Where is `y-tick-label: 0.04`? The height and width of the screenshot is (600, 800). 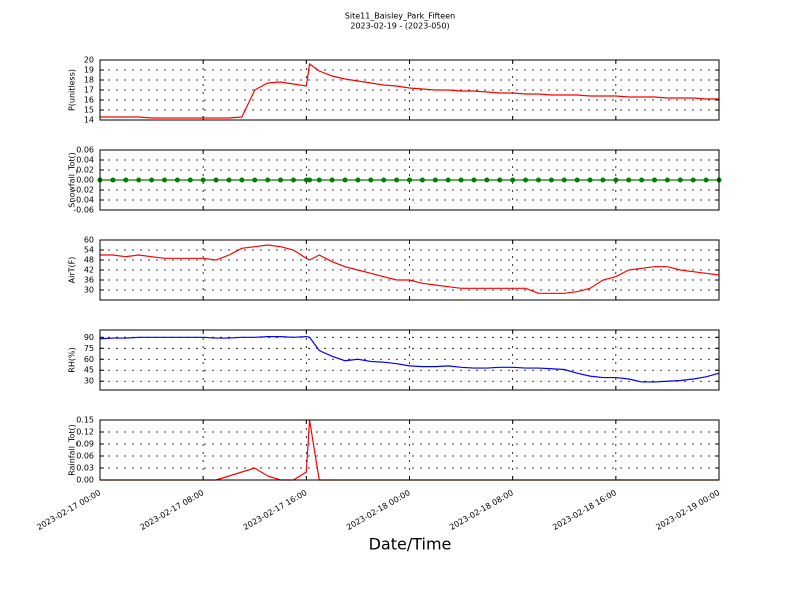 y-tick-label: 0.04 is located at coordinates (85, 160).